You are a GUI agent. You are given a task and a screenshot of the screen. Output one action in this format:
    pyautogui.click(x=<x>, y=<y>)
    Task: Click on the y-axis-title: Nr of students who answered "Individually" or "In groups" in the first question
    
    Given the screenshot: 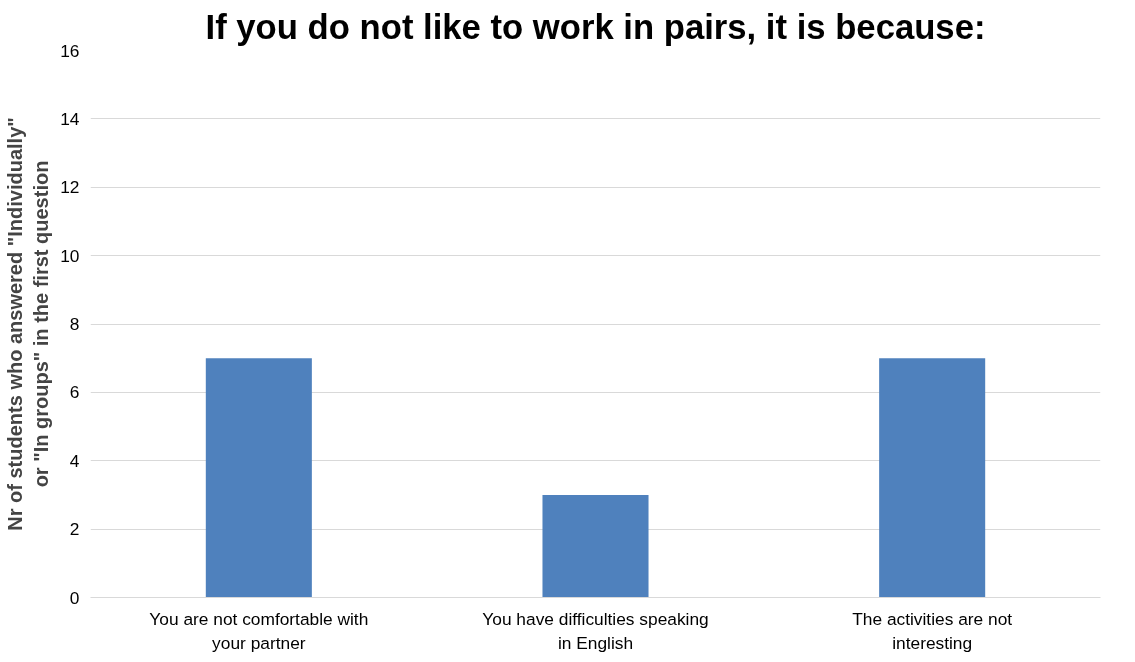 What is the action you would take?
    pyautogui.click(x=28, y=324)
    